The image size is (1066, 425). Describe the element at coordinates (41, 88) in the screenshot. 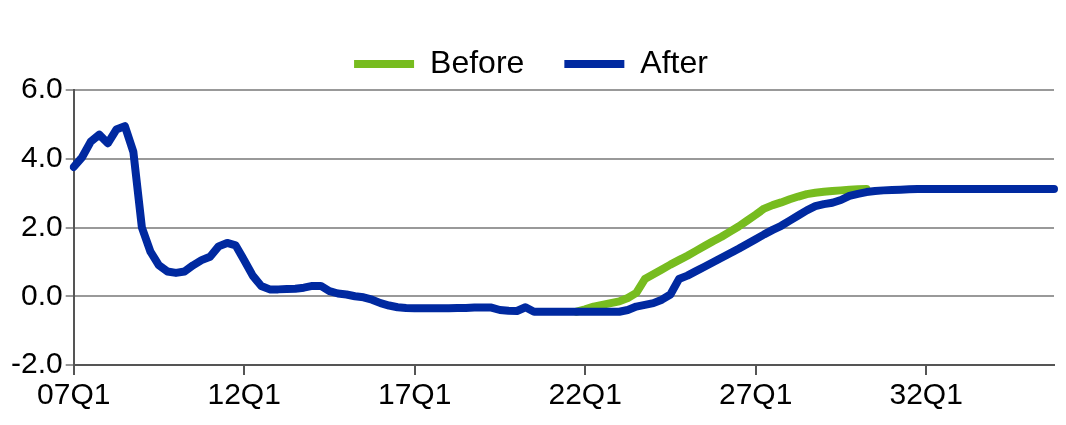

I see `y-tick-label: 6.0` at that location.